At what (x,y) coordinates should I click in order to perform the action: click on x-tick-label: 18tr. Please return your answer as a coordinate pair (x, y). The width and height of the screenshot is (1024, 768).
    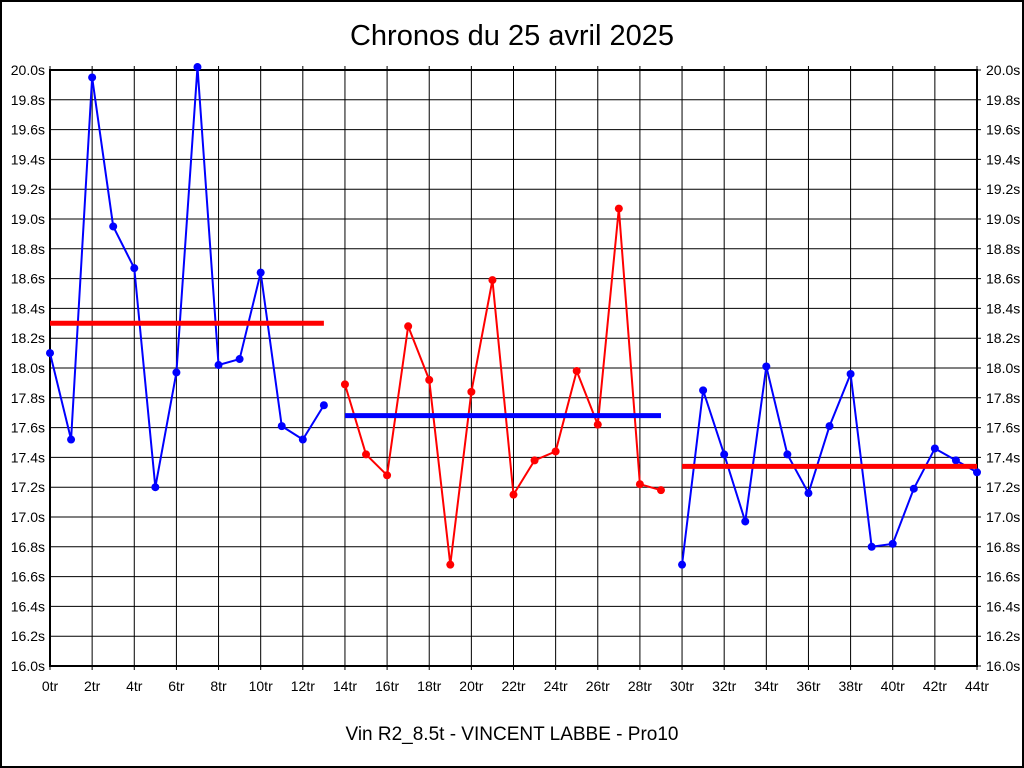
    Looking at the image, I should click on (429, 686).